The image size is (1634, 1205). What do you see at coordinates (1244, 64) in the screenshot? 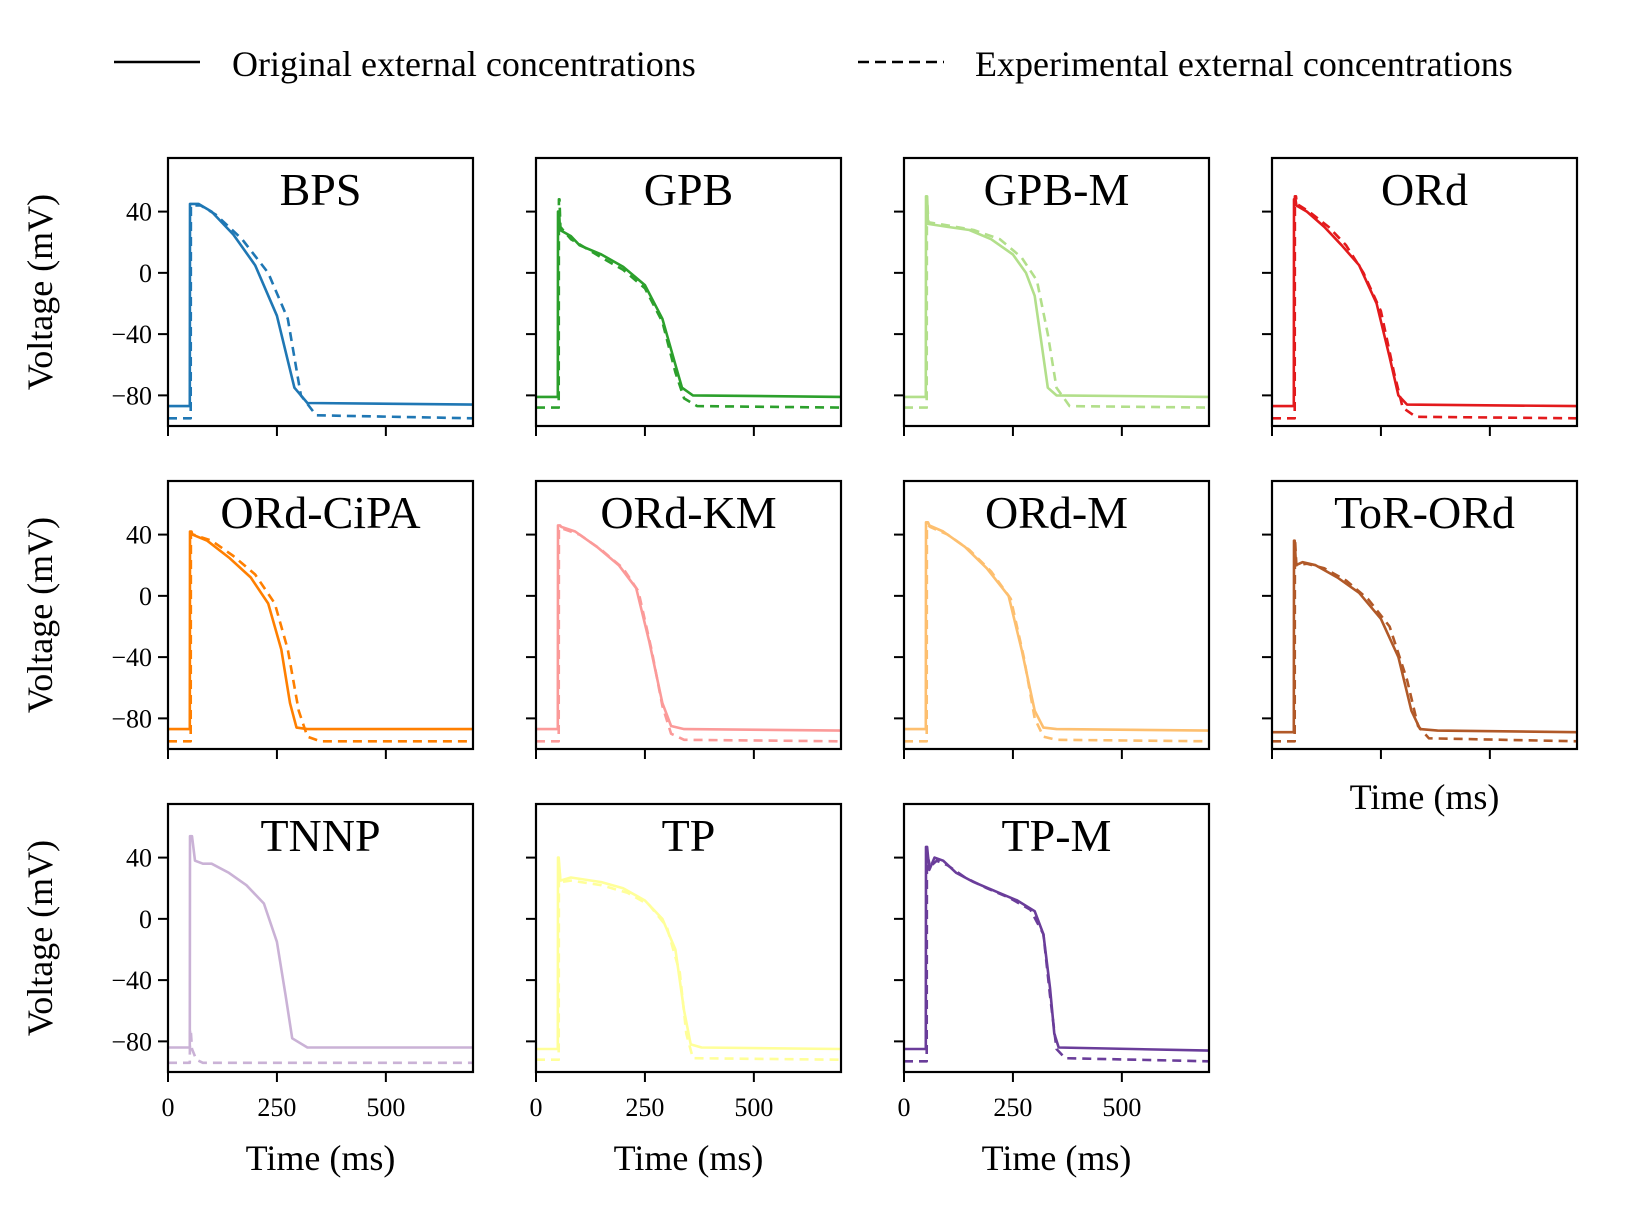
I see `legend-dashed-label: Experimental external concentrations` at bounding box center [1244, 64].